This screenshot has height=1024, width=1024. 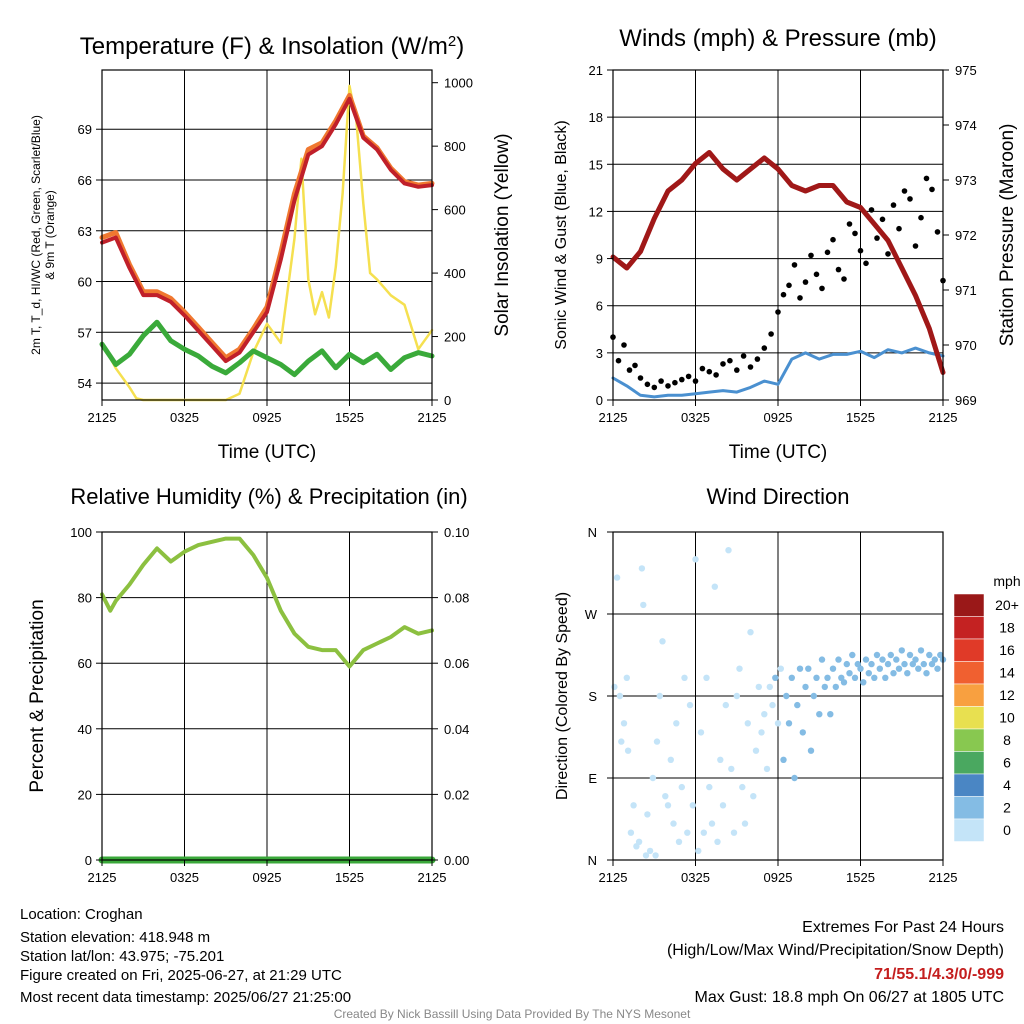 I want to click on y-tick-label: 0, so click(x=599, y=400).